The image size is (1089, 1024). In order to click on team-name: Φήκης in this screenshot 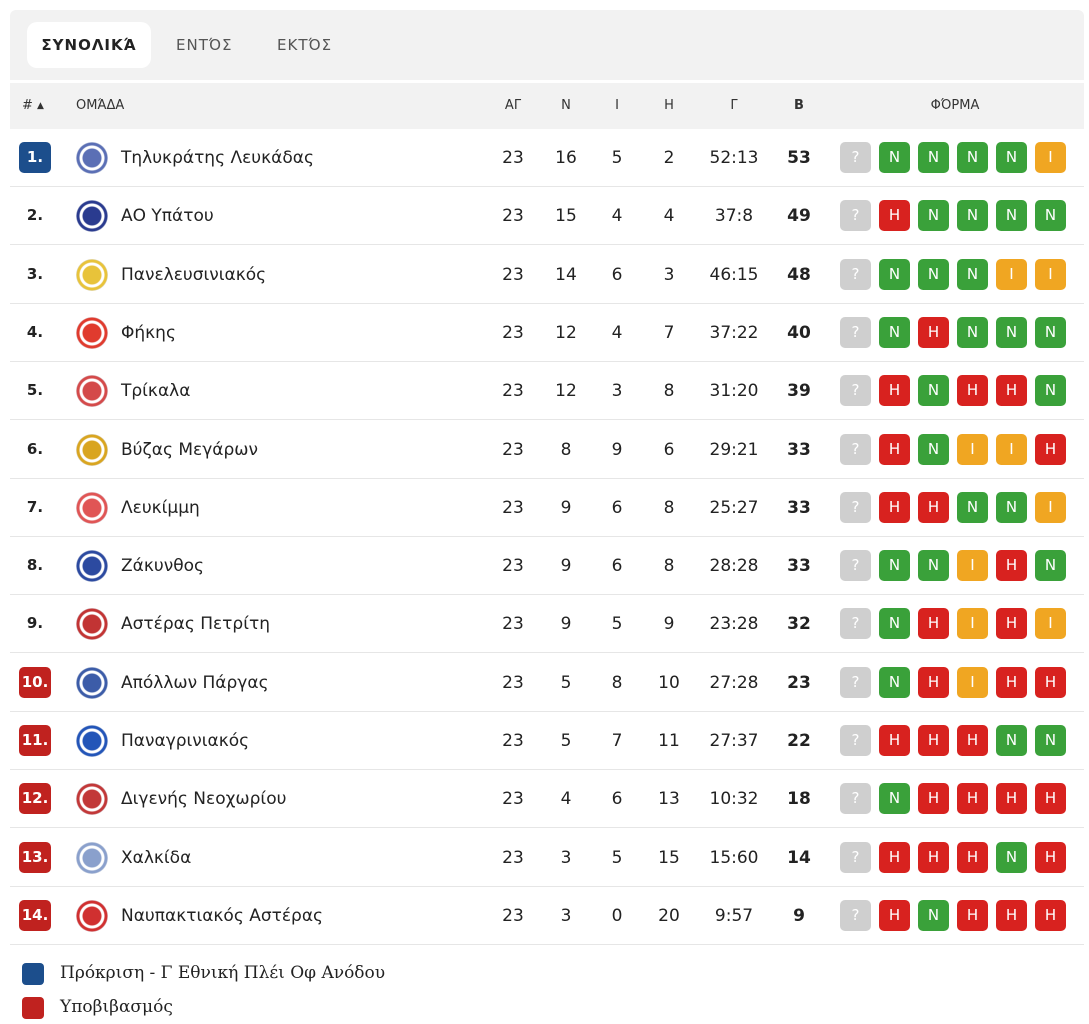, I will do `click(148, 332)`.